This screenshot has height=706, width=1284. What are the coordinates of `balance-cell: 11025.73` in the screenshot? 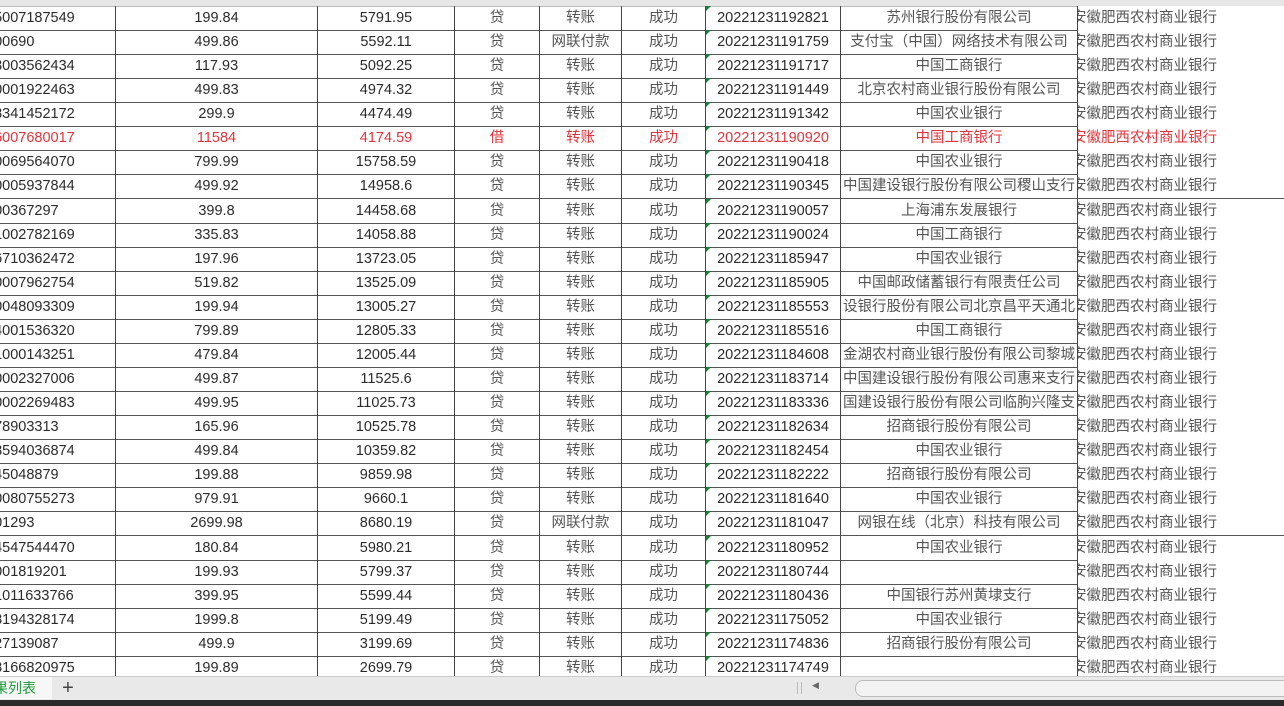 It's located at (386, 403).